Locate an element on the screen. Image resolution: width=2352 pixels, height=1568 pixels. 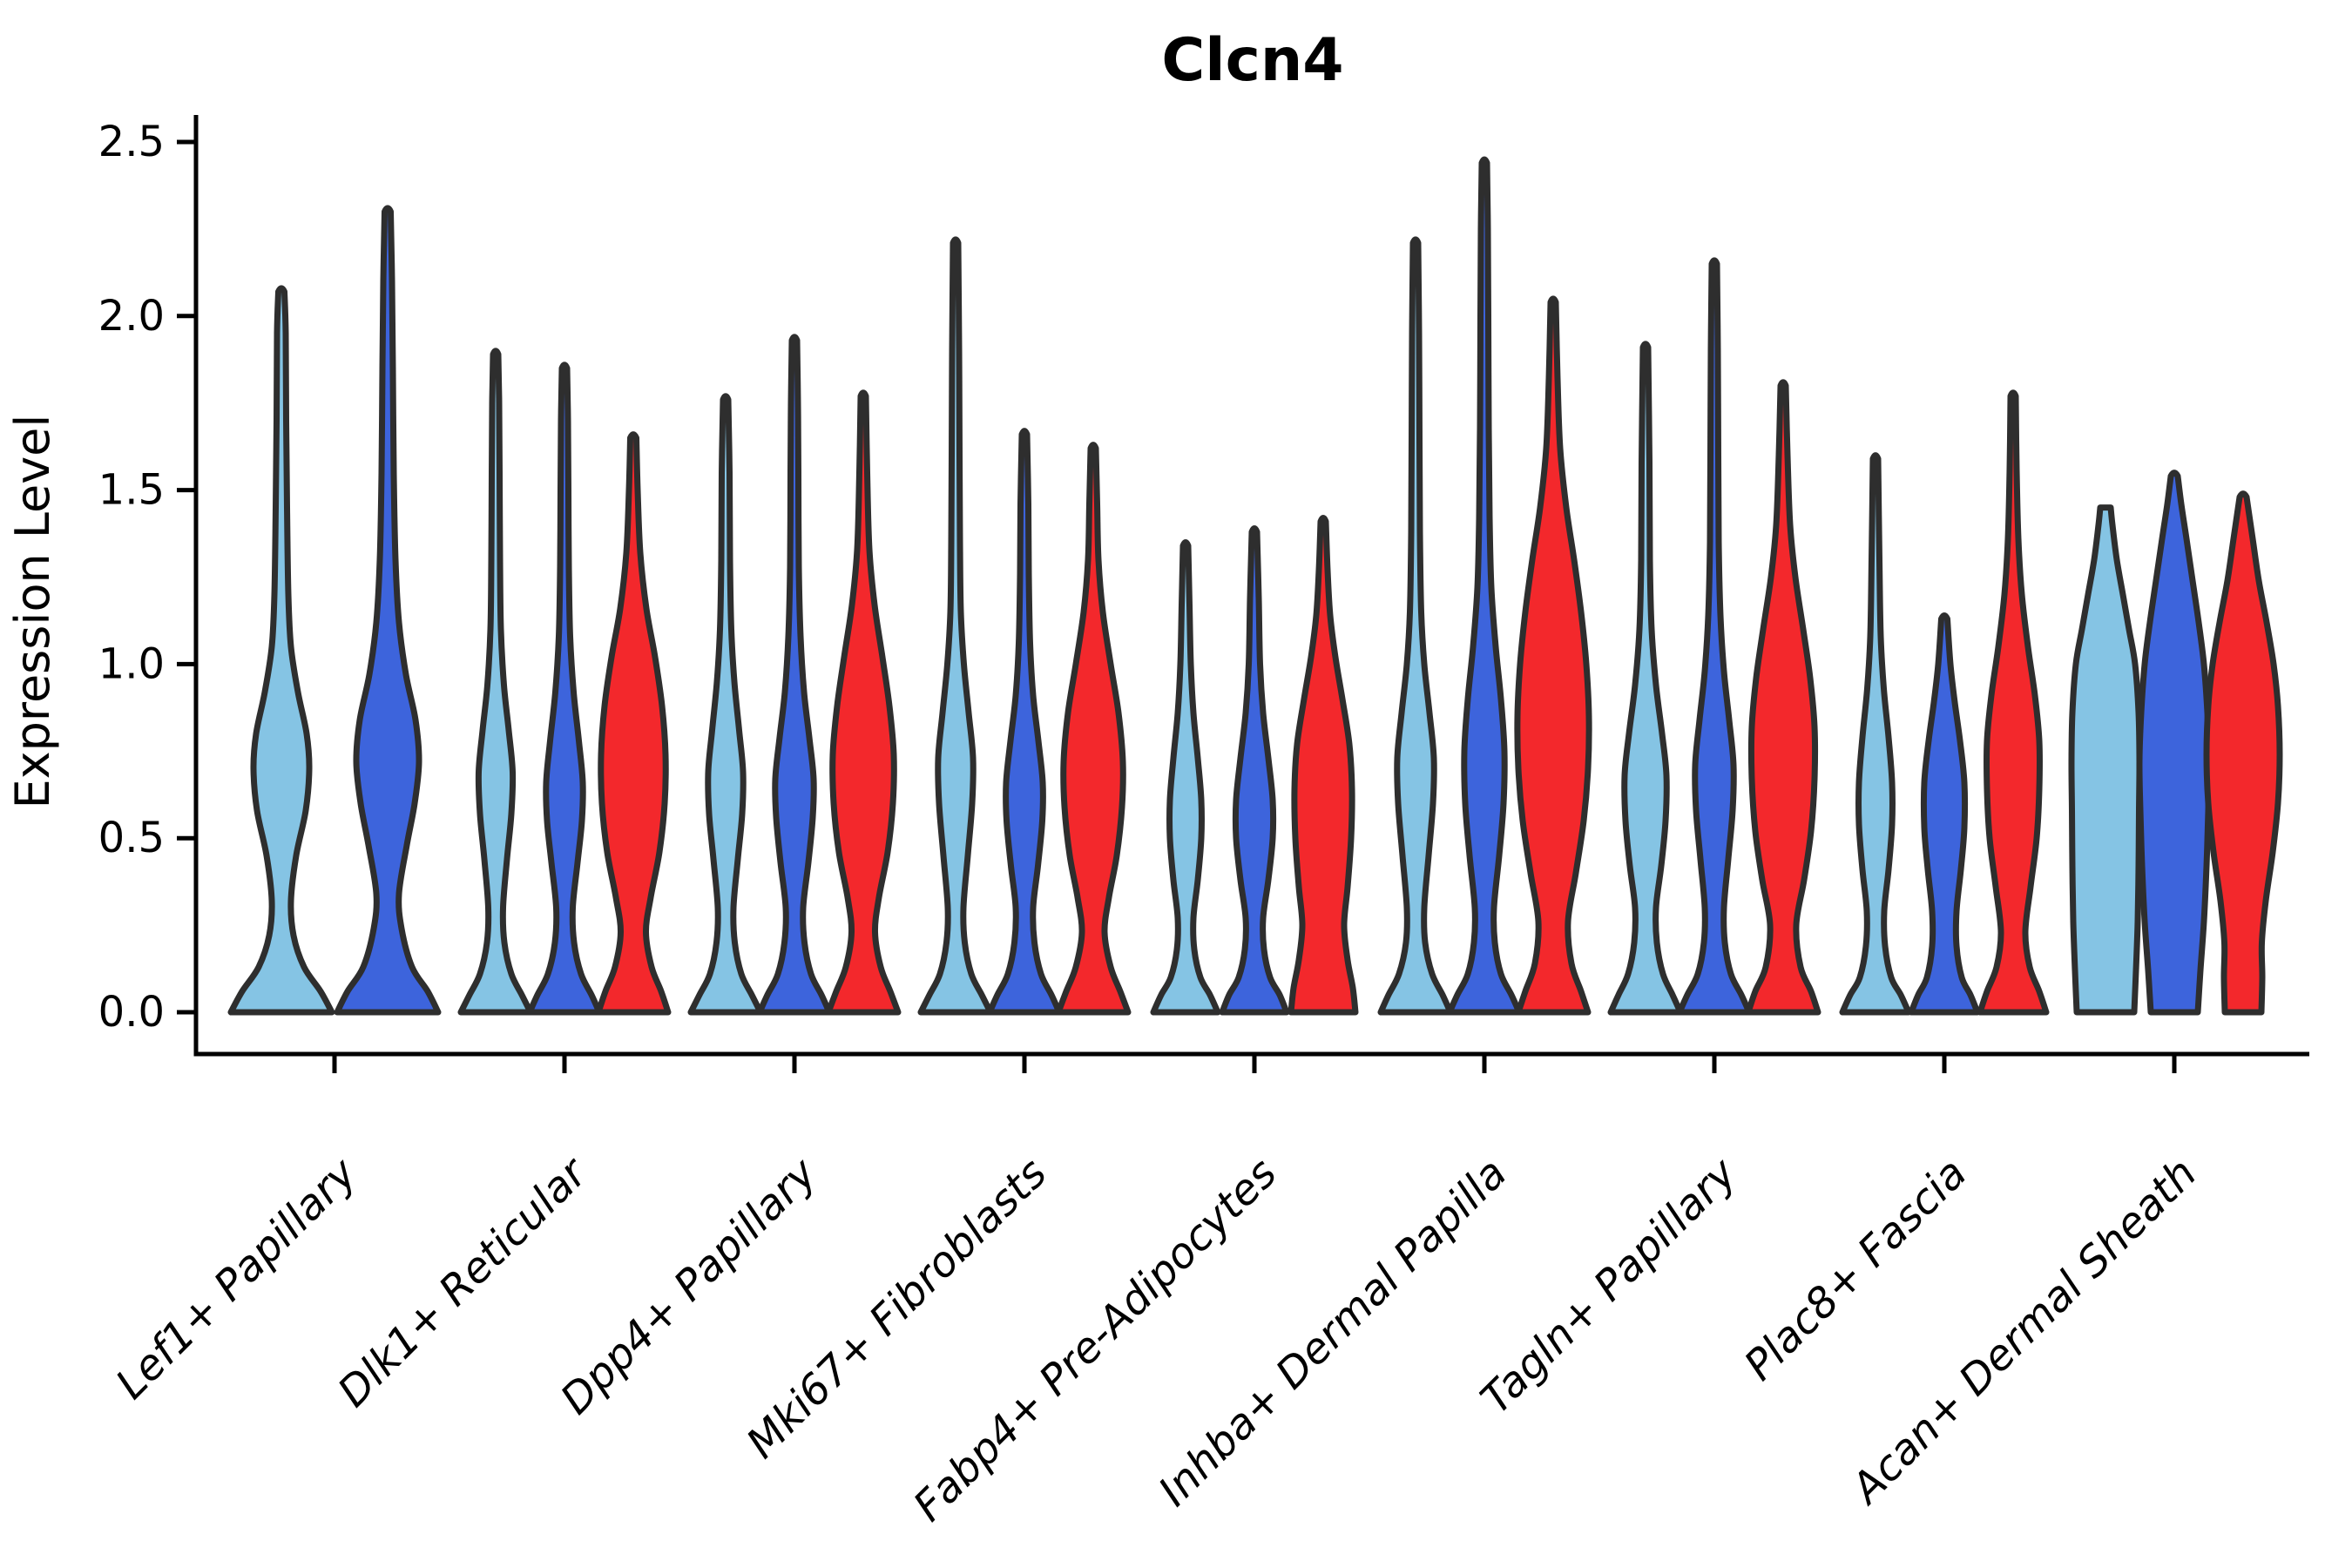
y-tick-label: 2.5 is located at coordinates (131, 142).